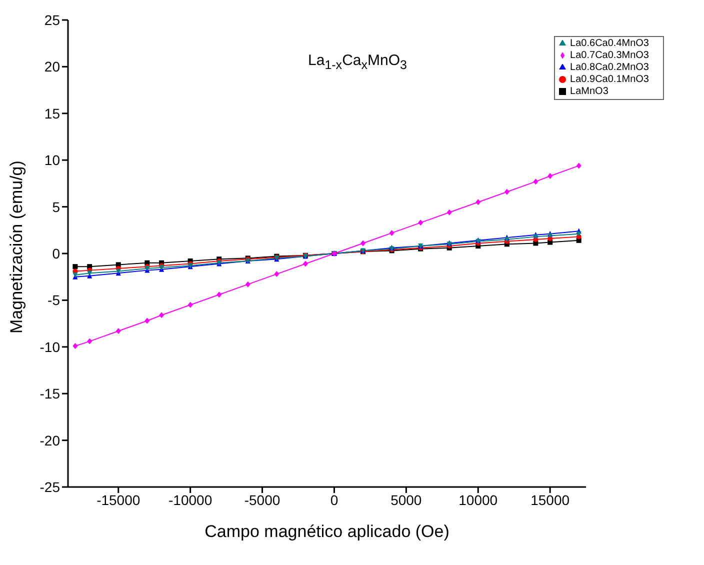 Image resolution: width=704 pixels, height=565 pixels. I want to click on y-tick-label: -10, so click(50, 346).